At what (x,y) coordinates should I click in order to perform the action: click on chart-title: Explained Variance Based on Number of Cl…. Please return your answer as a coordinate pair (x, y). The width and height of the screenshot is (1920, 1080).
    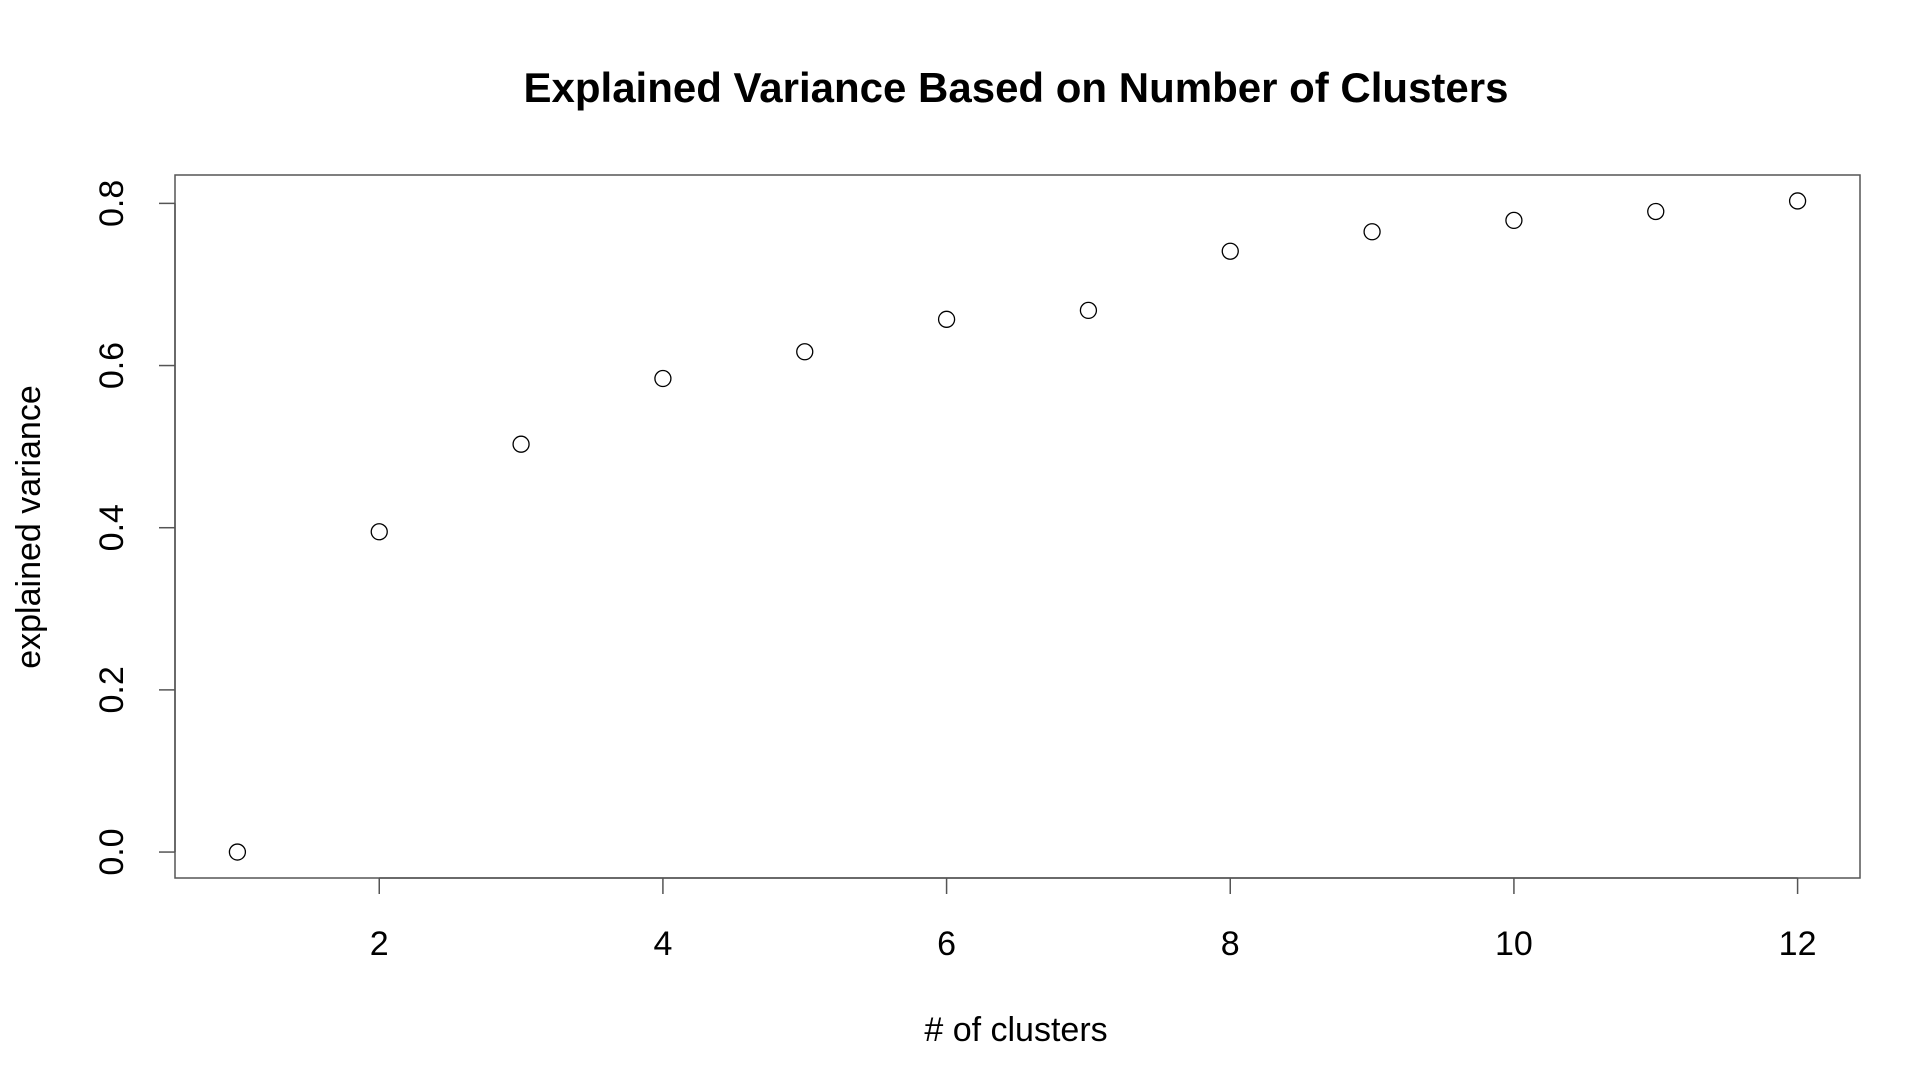
    Looking at the image, I should click on (1016, 87).